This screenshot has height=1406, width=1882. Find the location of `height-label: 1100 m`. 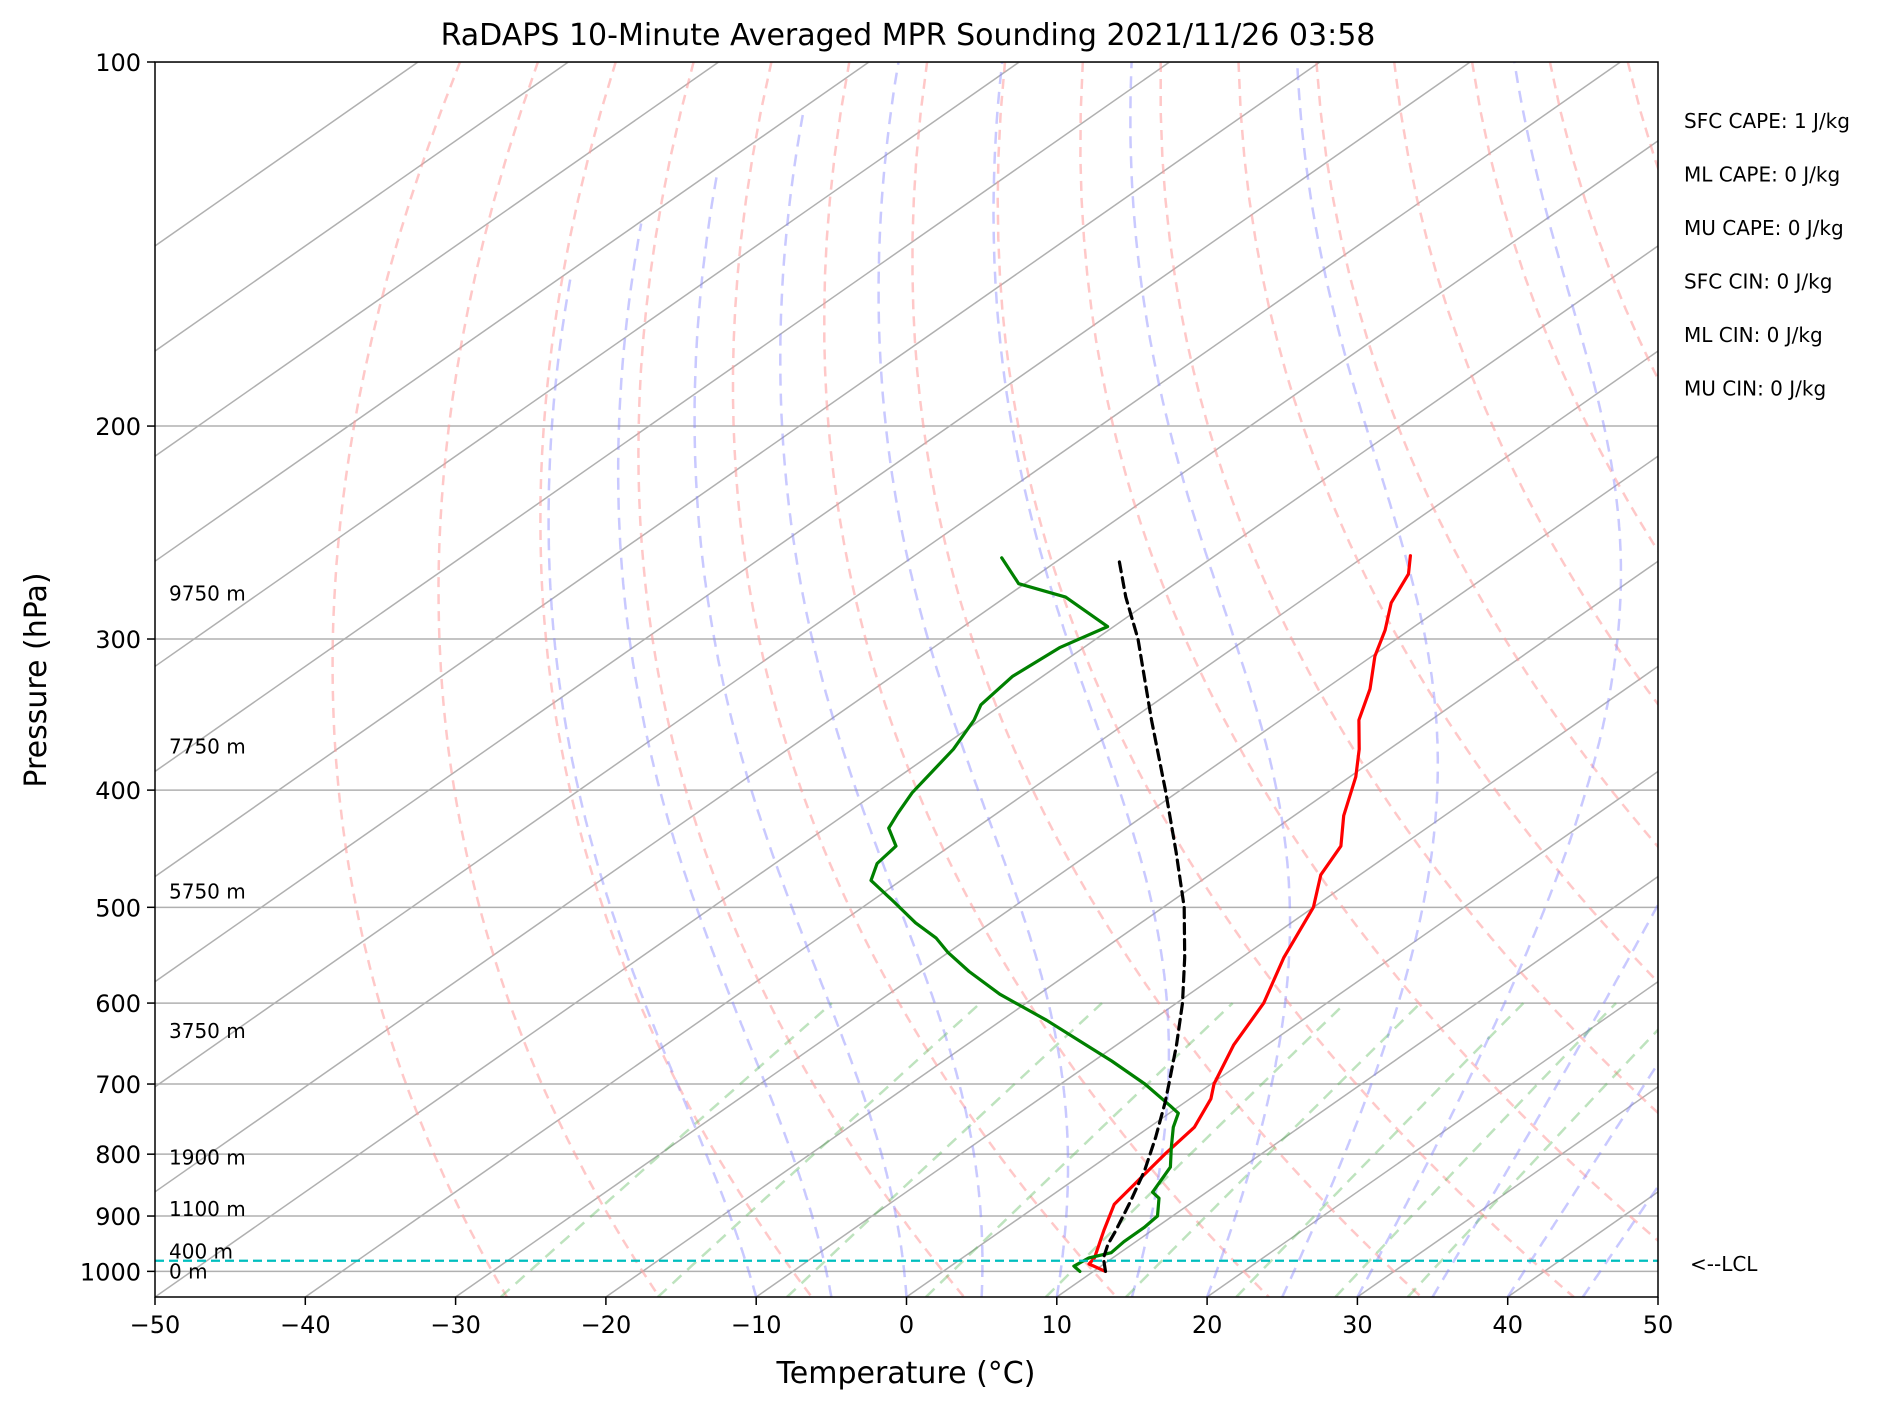

height-label: 1100 m is located at coordinates (207, 1209).